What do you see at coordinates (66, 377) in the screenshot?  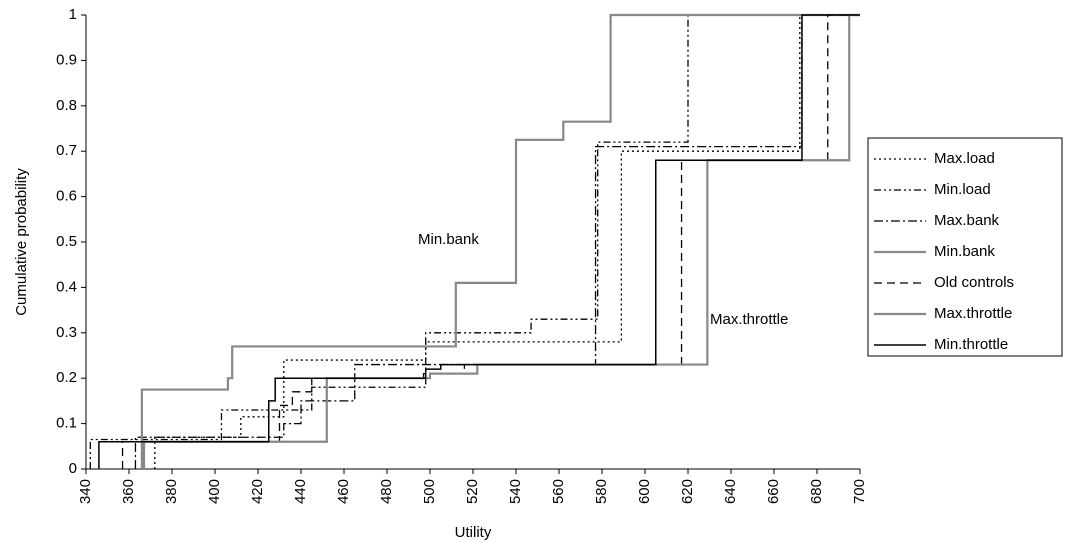 I see `y-tick-label: 0.2` at bounding box center [66, 377].